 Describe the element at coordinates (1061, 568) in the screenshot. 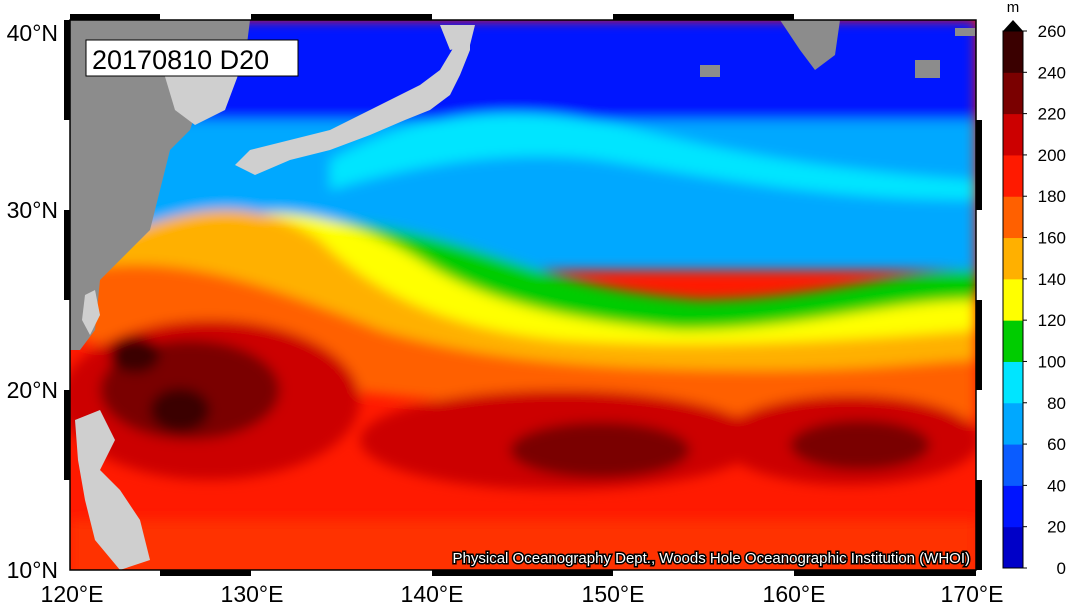

I see `colorbar-tick-label: 0` at that location.